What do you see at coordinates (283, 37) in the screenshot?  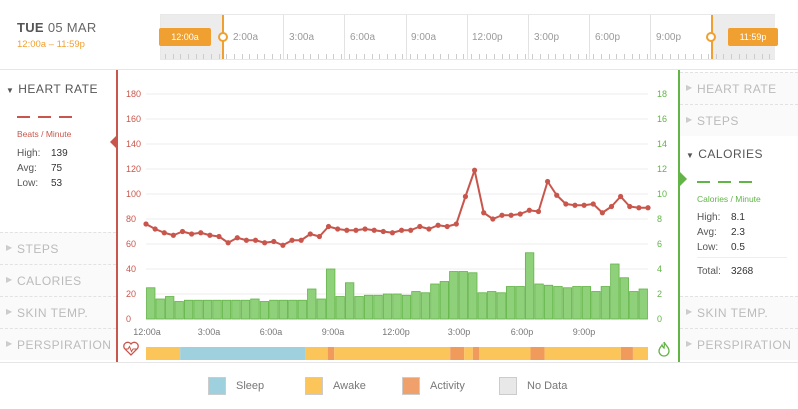 I see `timeline-tick` at bounding box center [283, 37].